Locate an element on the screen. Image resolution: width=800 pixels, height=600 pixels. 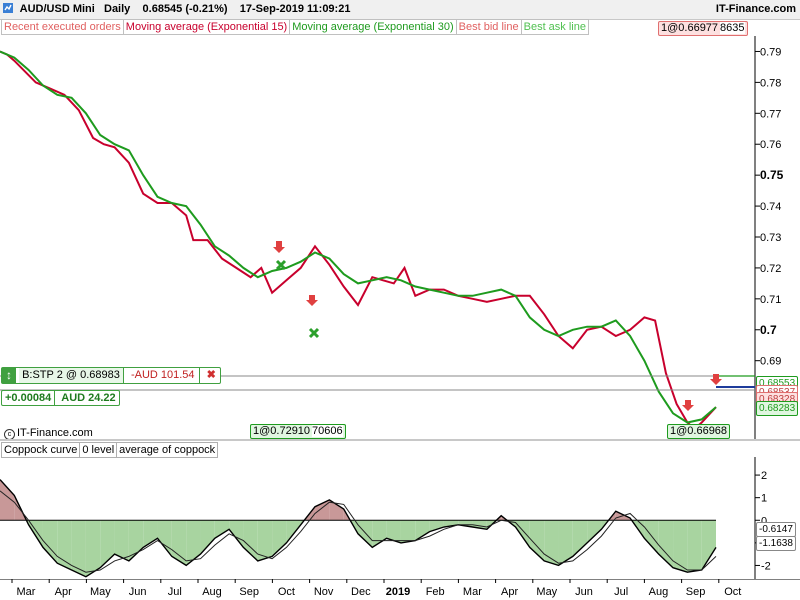
period: Daily is located at coordinates (117, 9).